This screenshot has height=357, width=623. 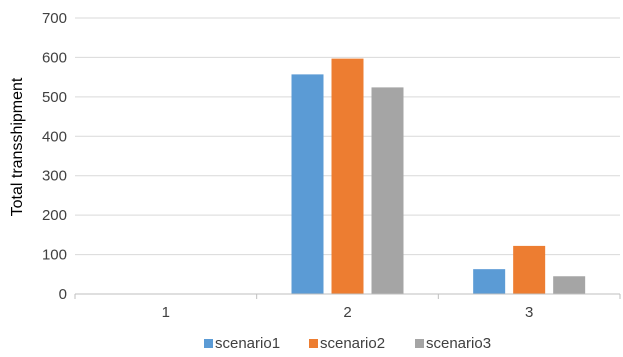 I want to click on legend-label: scenario1, so click(x=247, y=343).